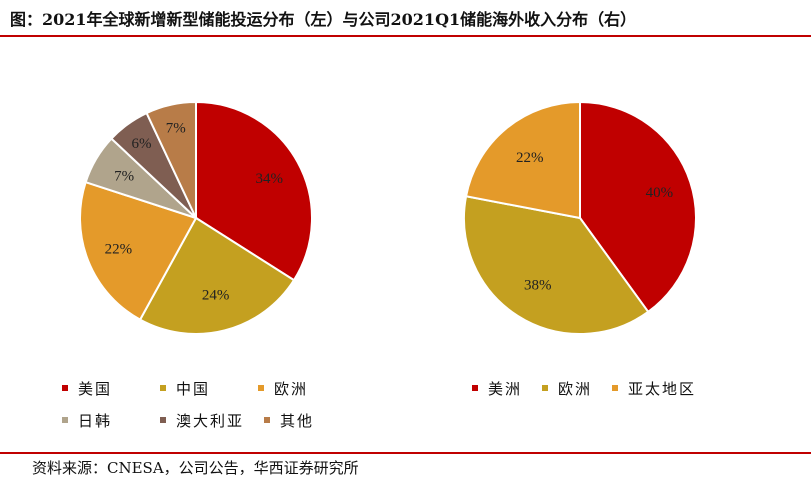 Image resolution: width=811 pixels, height=489 pixels. What do you see at coordinates (176, 128) in the screenshot?
I see `pie-slice-label-6: 7%` at bounding box center [176, 128].